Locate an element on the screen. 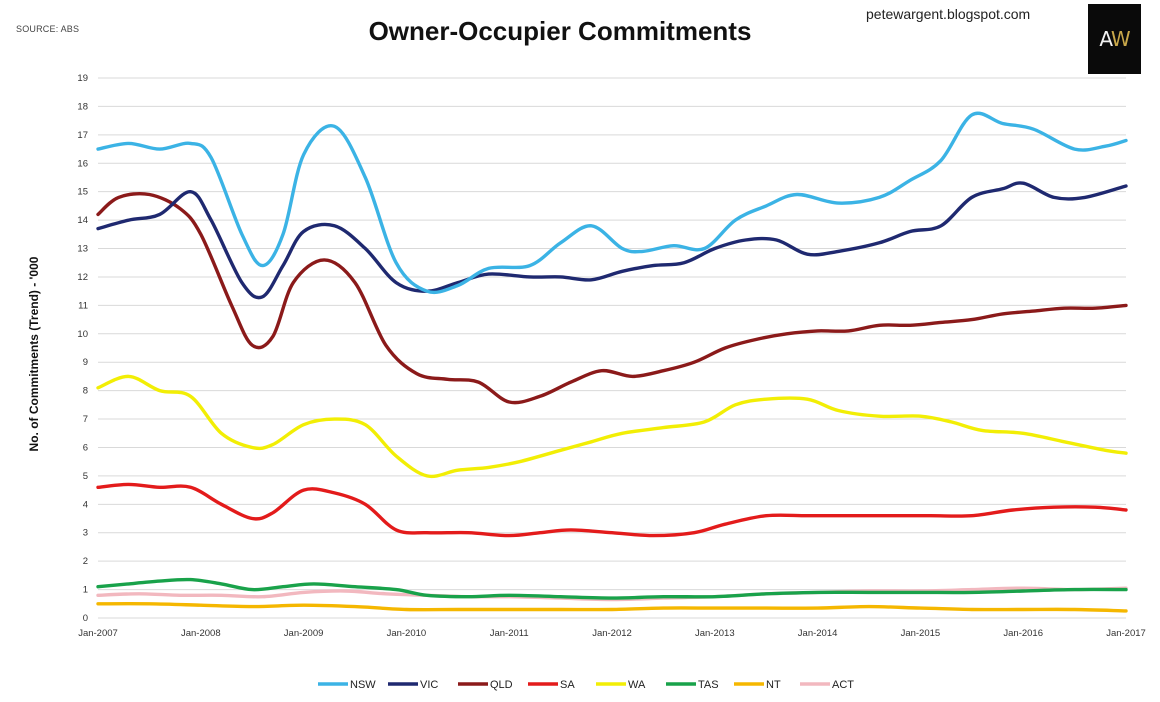 The height and width of the screenshot is (702, 1160). y-tick-label: 7 is located at coordinates (85, 419).